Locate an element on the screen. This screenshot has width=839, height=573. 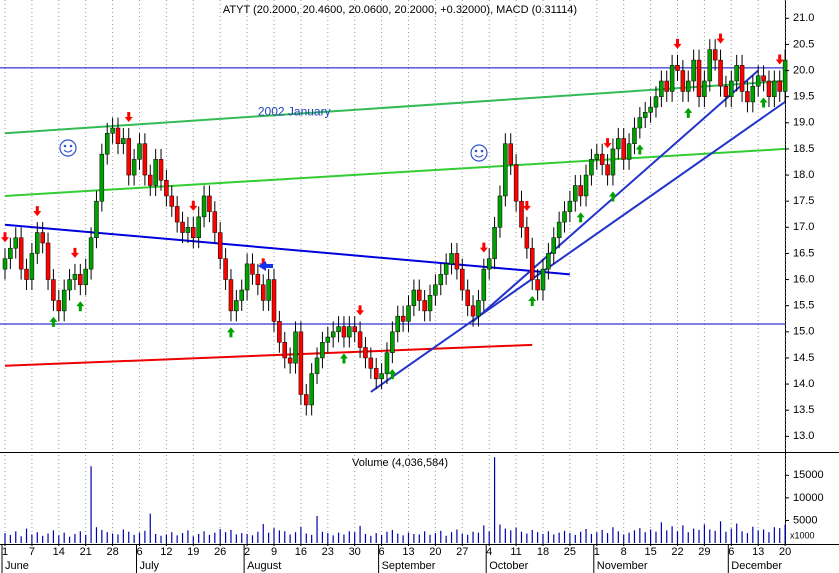
month-label: July is located at coordinates (150, 566).